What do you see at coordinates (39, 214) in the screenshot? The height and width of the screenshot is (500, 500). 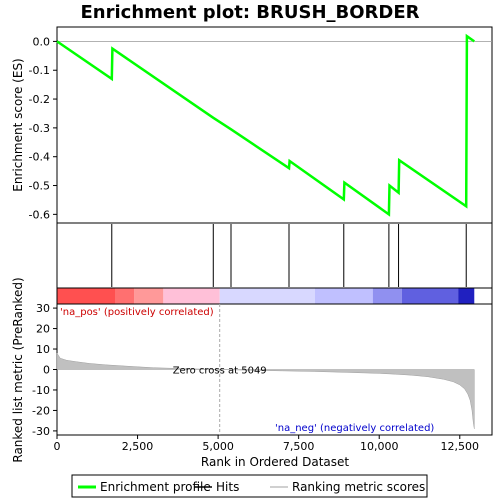 I see `es-ytick-label: -0.6` at bounding box center [39, 214].